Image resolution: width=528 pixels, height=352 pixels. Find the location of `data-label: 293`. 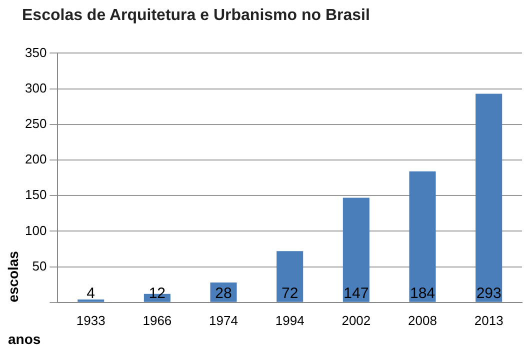

data-label: 293 is located at coordinates (489, 293).